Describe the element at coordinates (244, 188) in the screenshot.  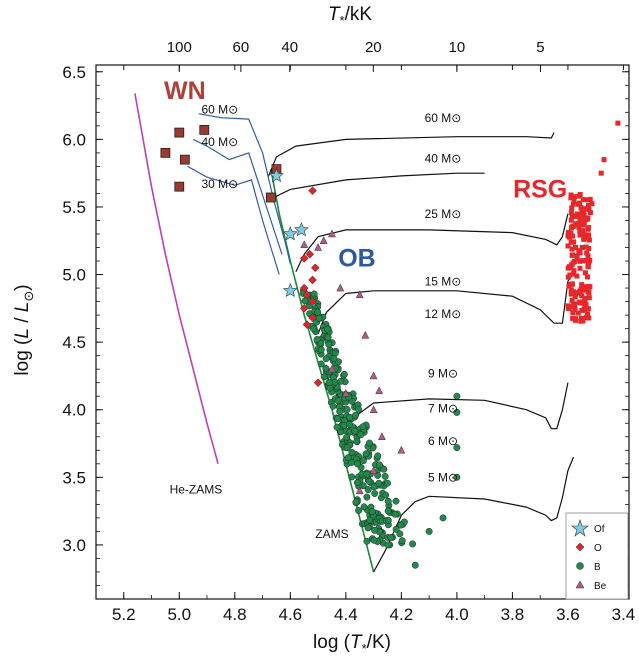
I see `wn-track` at that location.